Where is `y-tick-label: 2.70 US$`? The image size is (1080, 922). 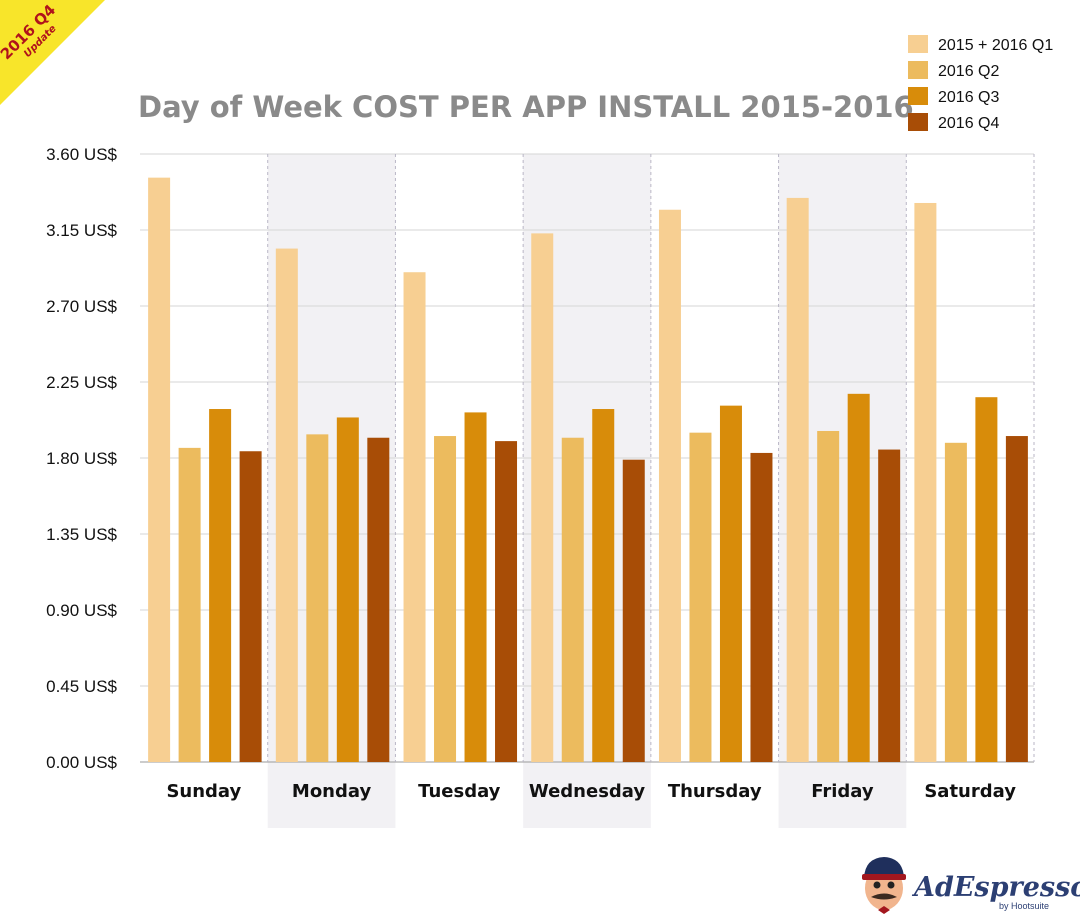
y-tick-label: 2.70 US$ is located at coordinates (81, 306).